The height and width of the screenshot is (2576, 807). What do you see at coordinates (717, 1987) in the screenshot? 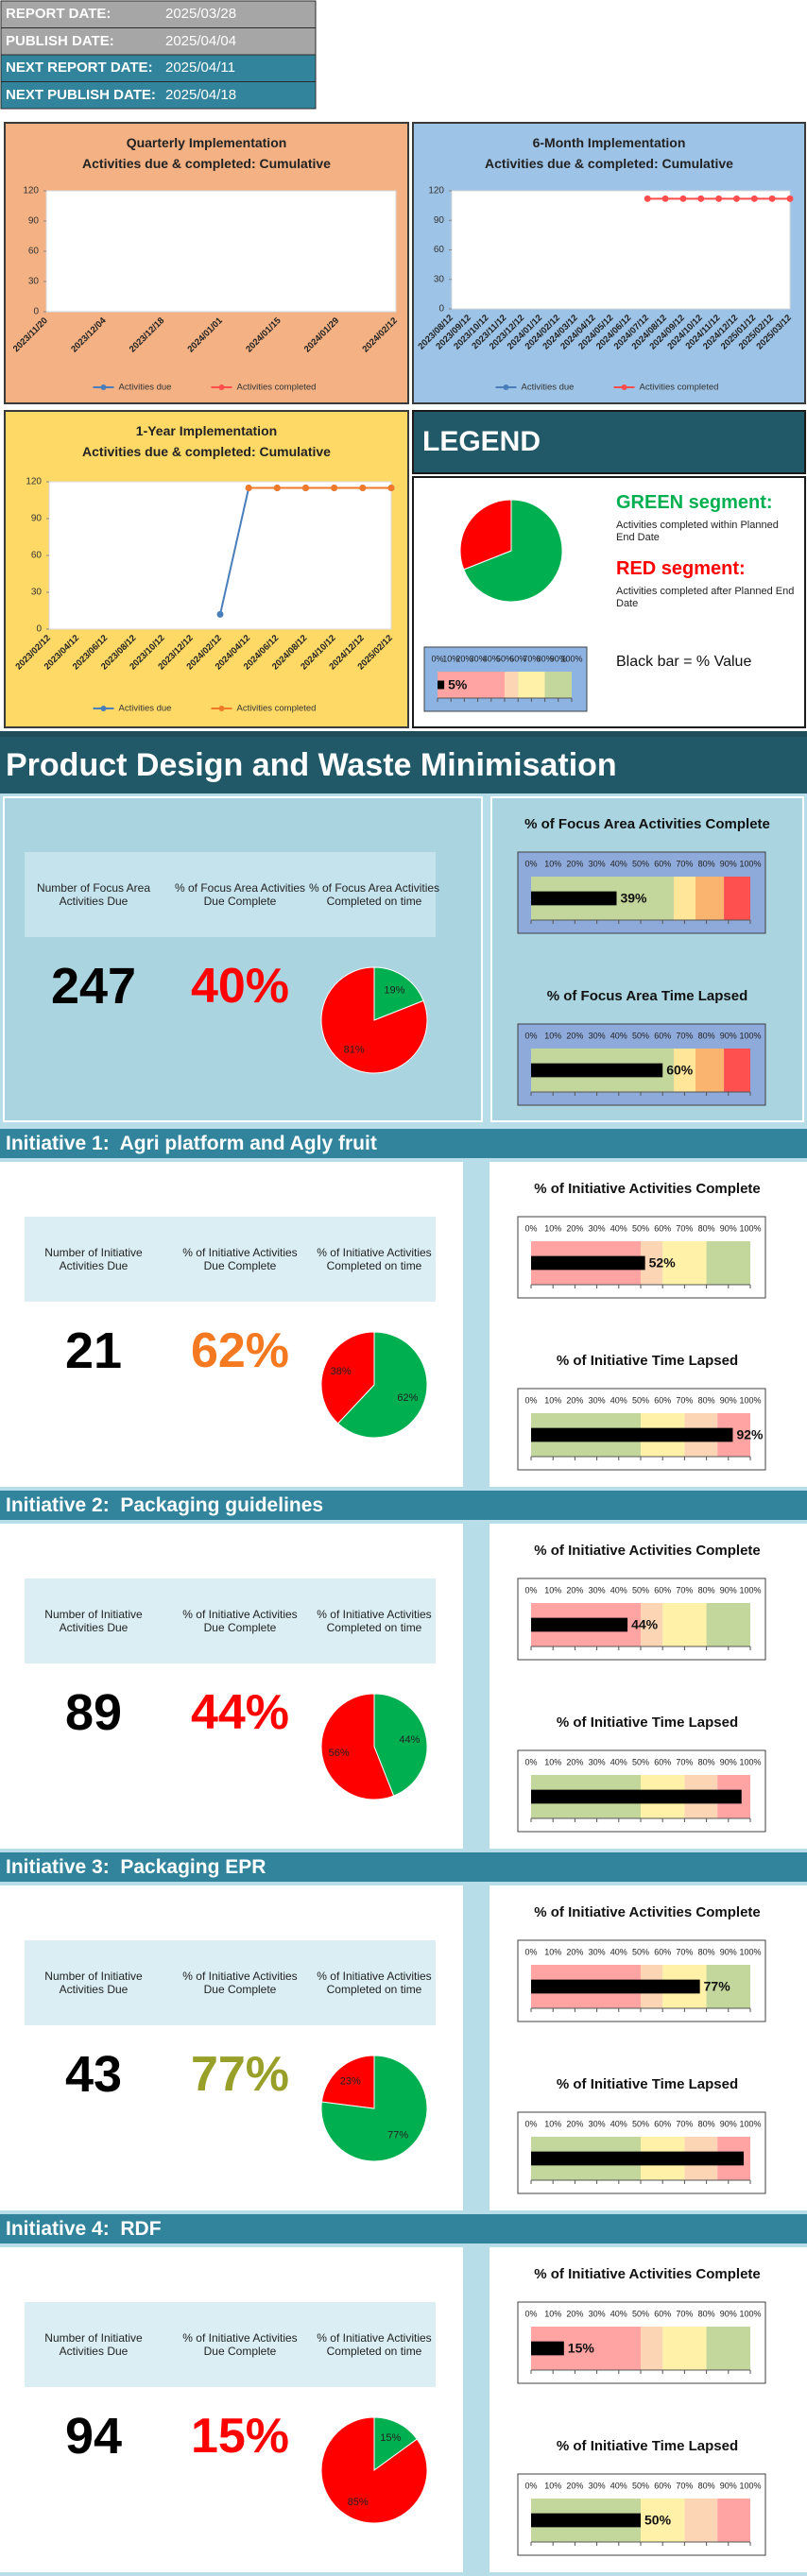
I see `gauge-value-label: 77%` at bounding box center [717, 1987].